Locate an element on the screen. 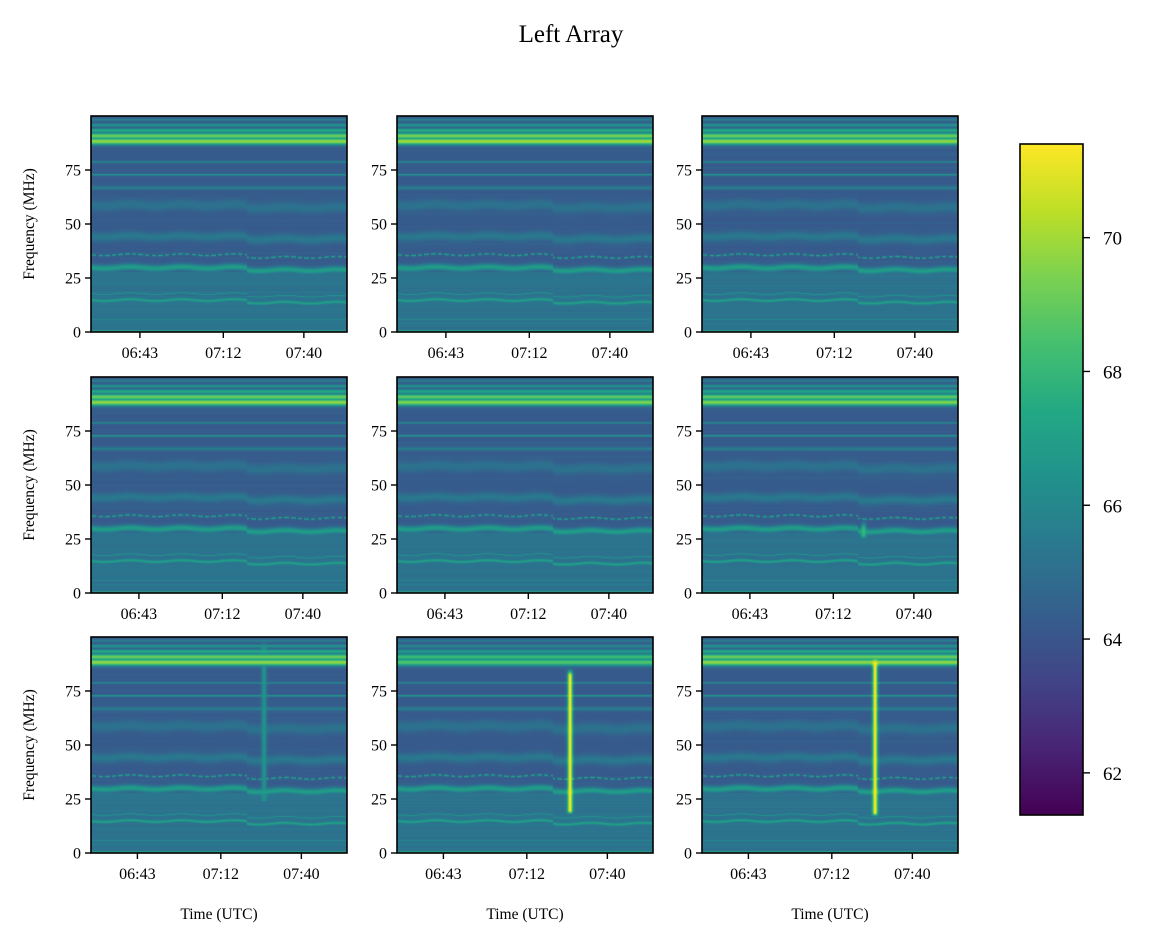  colorbar-tick-label: 62 is located at coordinates (1112, 774).